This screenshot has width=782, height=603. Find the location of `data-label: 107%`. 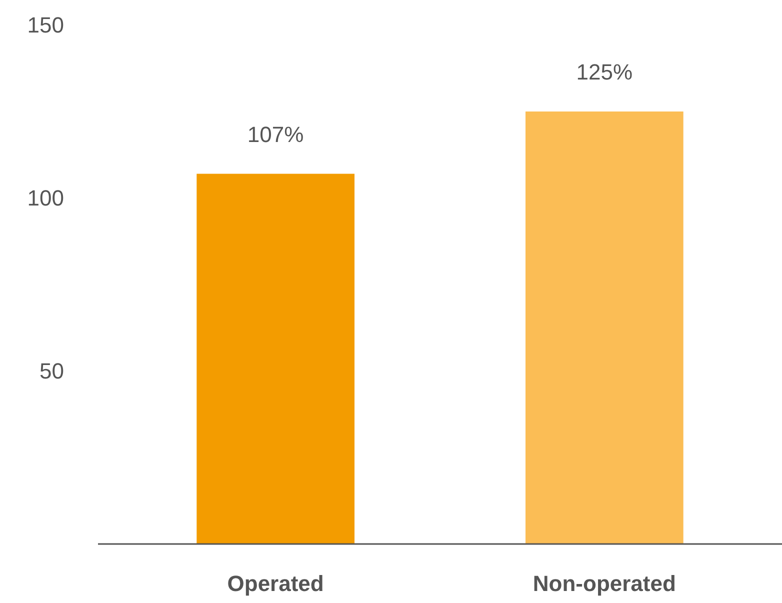

data-label: 107% is located at coordinates (275, 134).